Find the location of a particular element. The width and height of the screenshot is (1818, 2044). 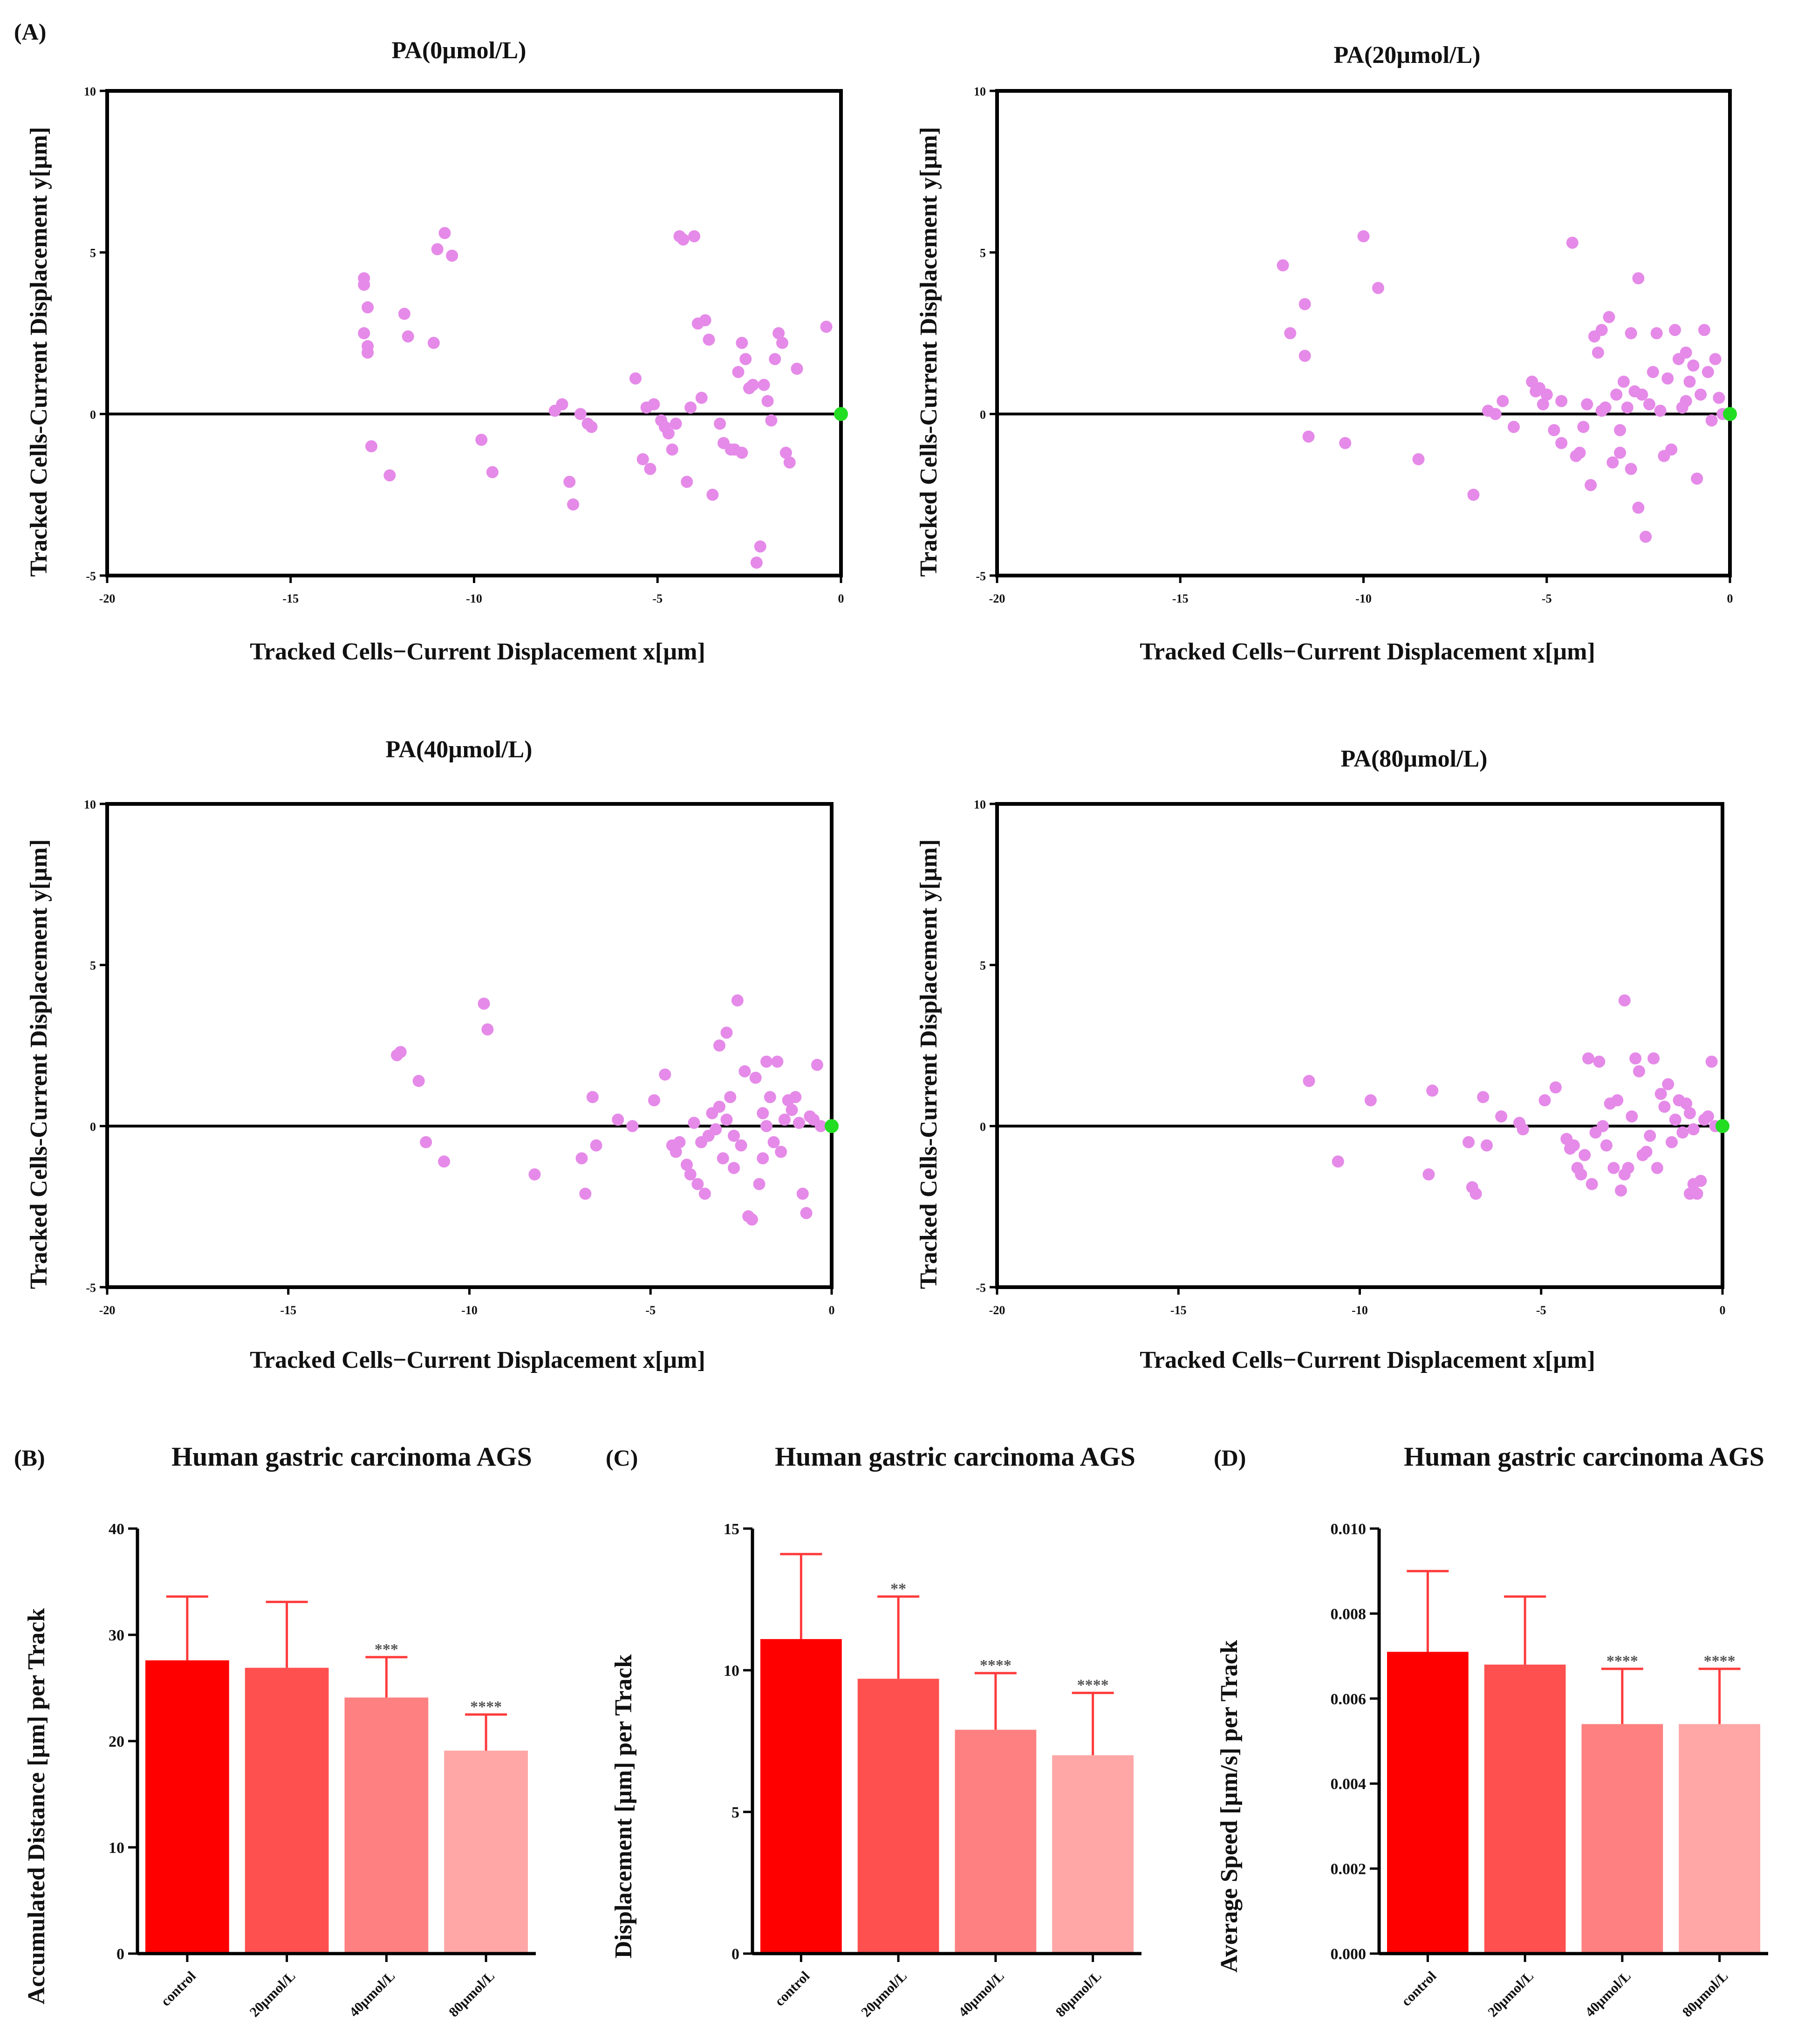

y-tick-label: 0.006 is located at coordinates (1349, 1699).